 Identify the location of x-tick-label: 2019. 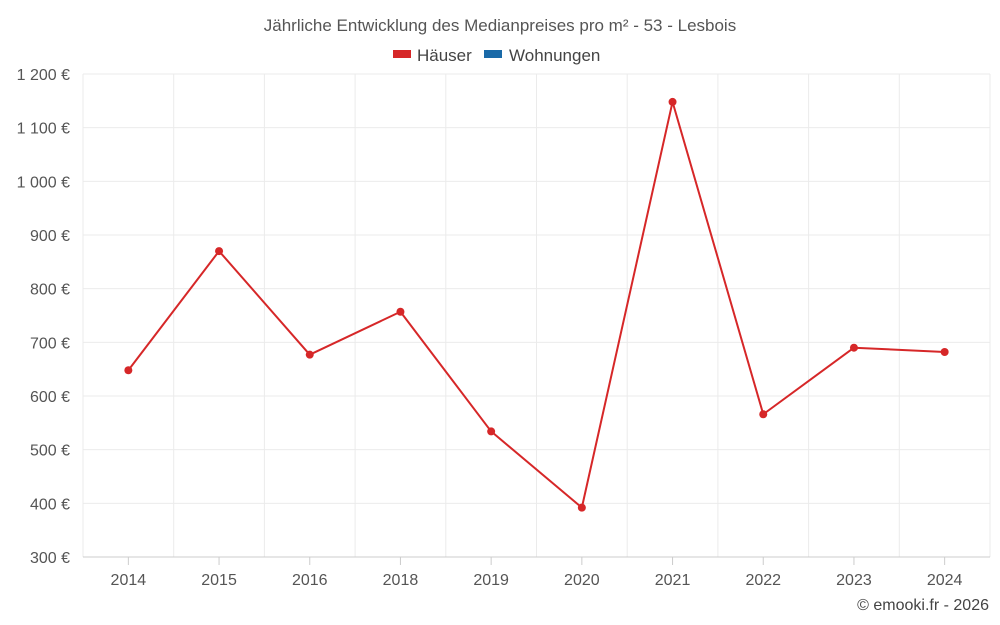
(491, 580).